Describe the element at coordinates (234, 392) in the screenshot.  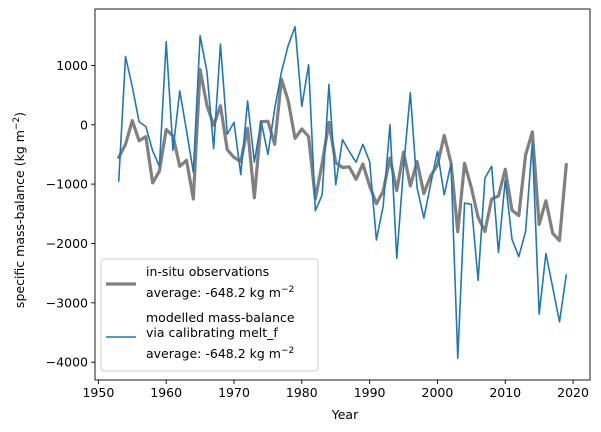
I see `x-tick-label: 1970` at that location.